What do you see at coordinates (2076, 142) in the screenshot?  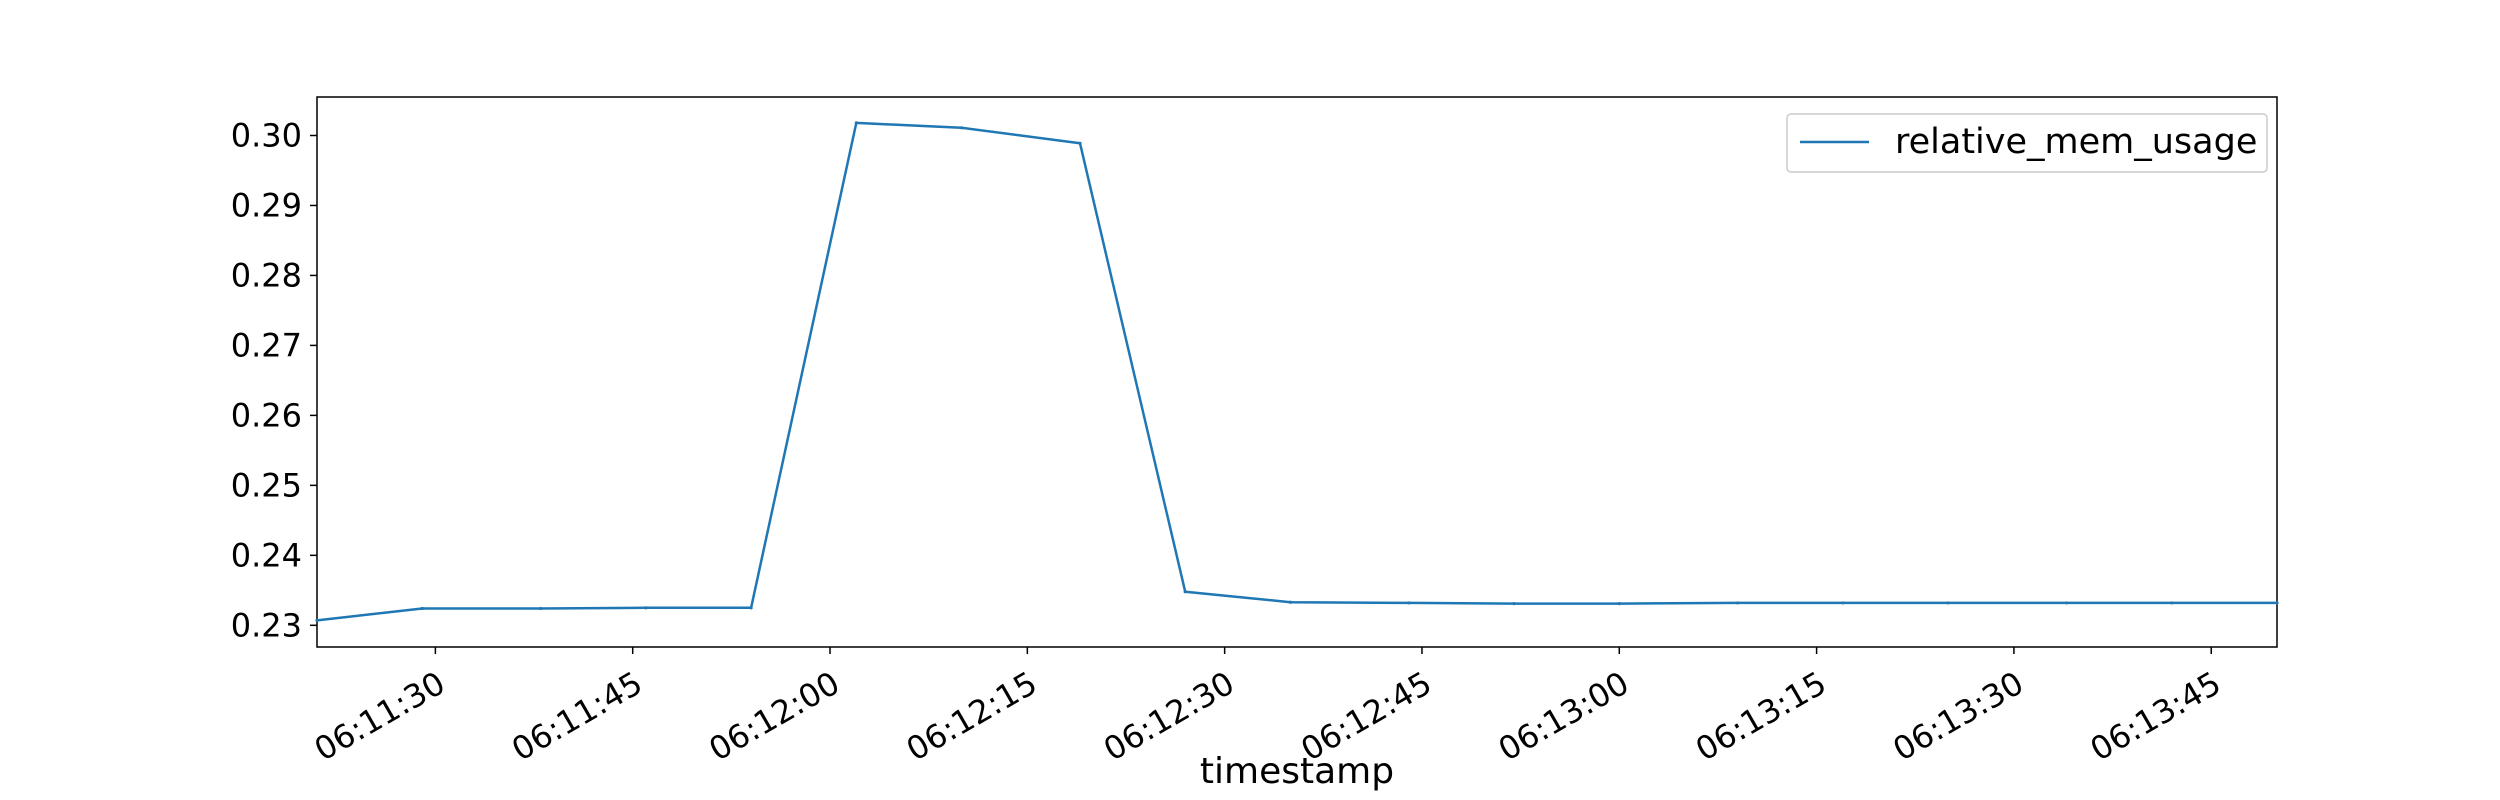 I see `legend-label: relative_mem_usage` at bounding box center [2076, 142].